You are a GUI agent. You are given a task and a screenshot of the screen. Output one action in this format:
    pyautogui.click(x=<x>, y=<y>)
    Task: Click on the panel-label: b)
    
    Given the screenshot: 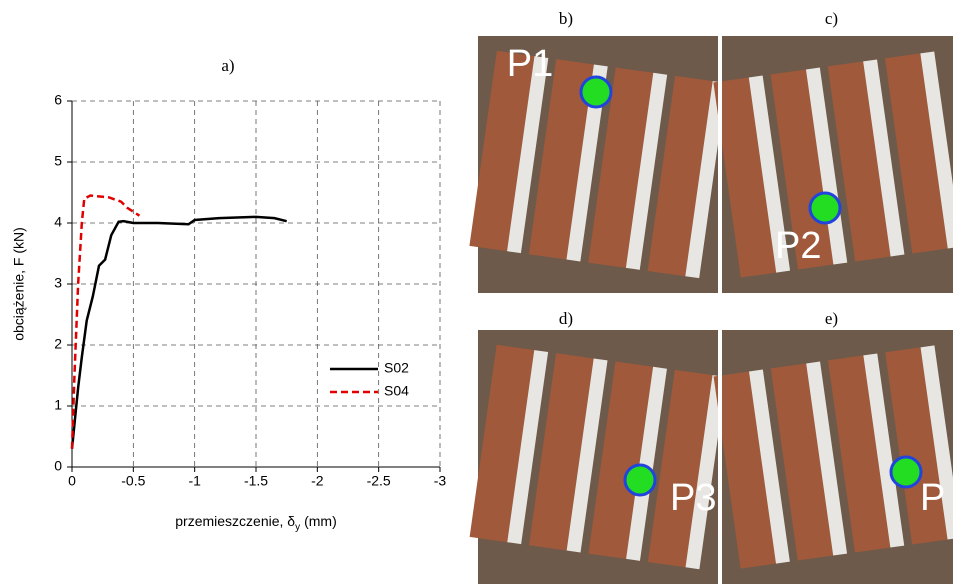 What is the action you would take?
    pyautogui.click(x=566, y=18)
    